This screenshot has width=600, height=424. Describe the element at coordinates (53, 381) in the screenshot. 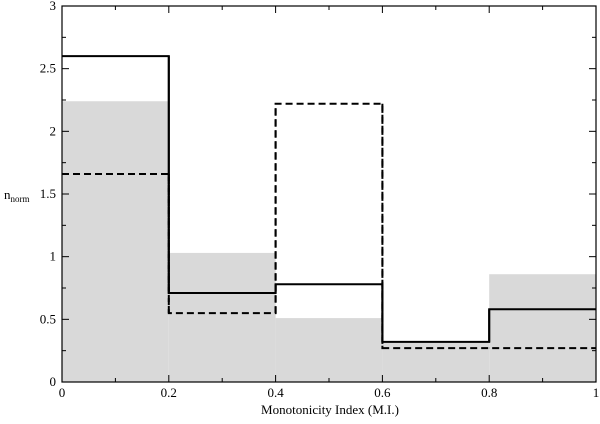

I see `y-tick-label: 0` at that location.